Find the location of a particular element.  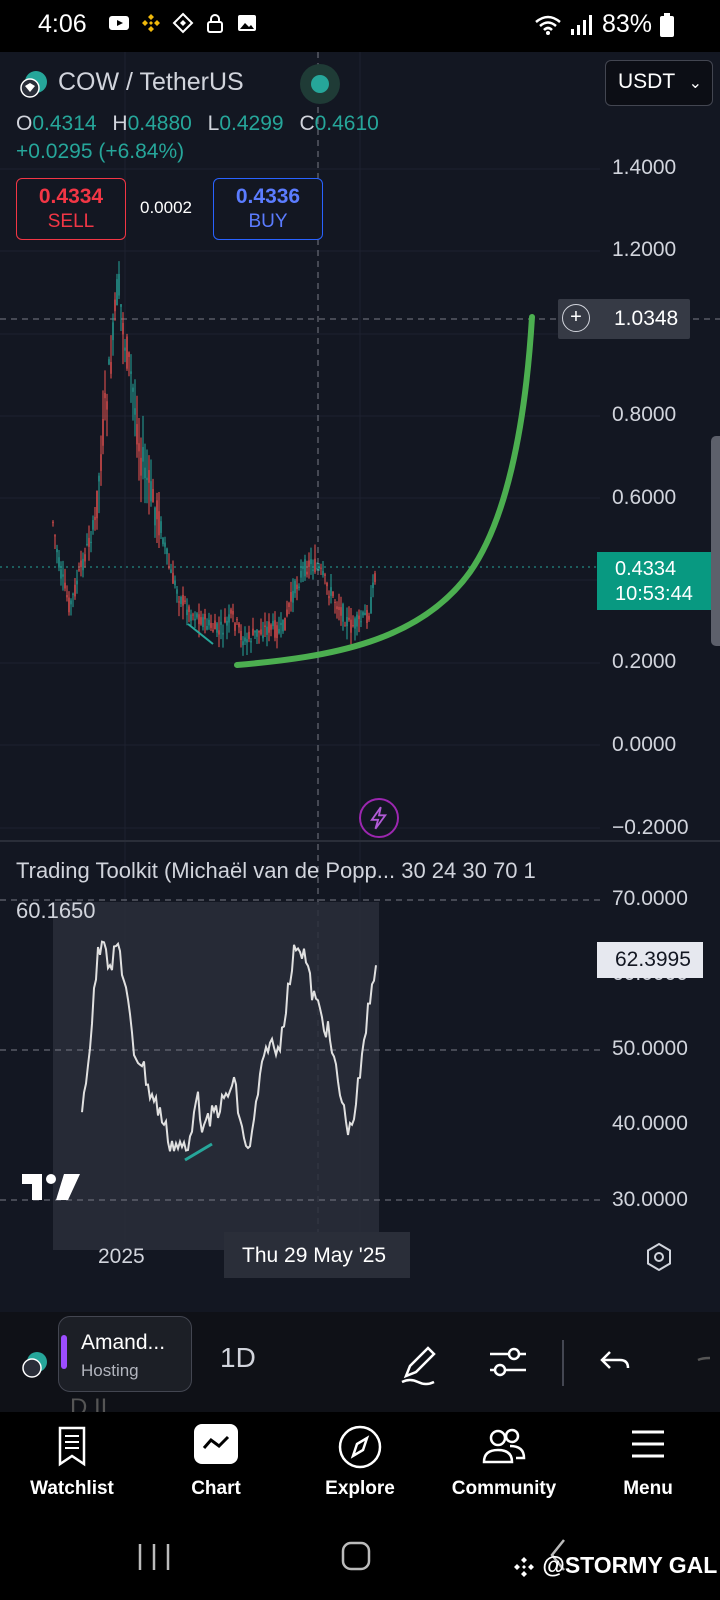

indicator-value: 60.1650 is located at coordinates (56, 910).